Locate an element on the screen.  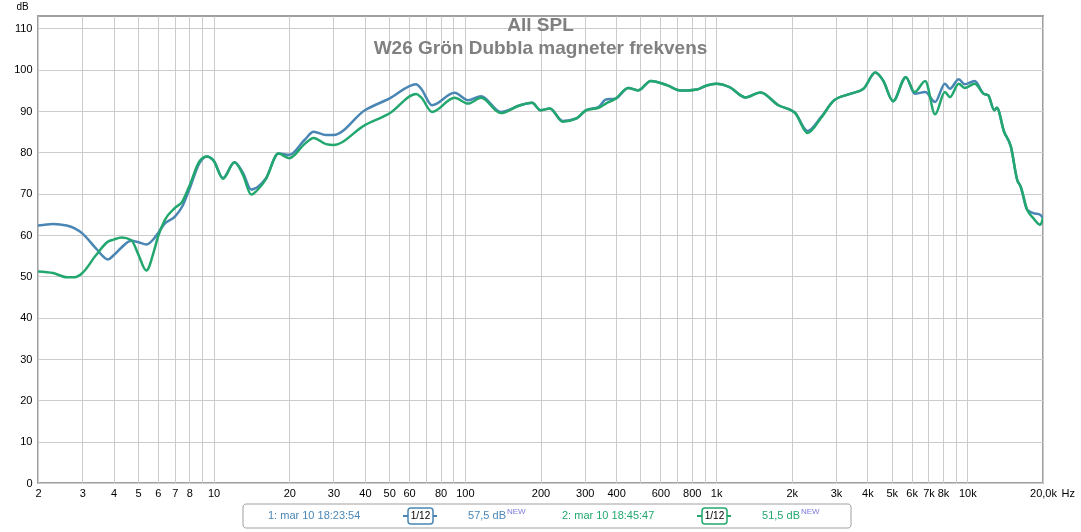
y-axis-title: dB is located at coordinates (22, 6).